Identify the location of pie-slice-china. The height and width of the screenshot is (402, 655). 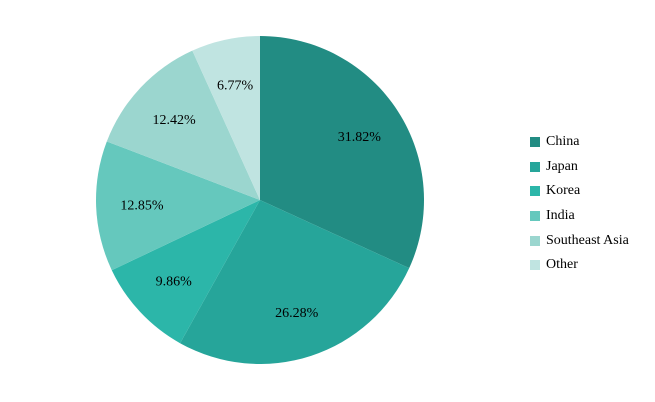
(342, 152).